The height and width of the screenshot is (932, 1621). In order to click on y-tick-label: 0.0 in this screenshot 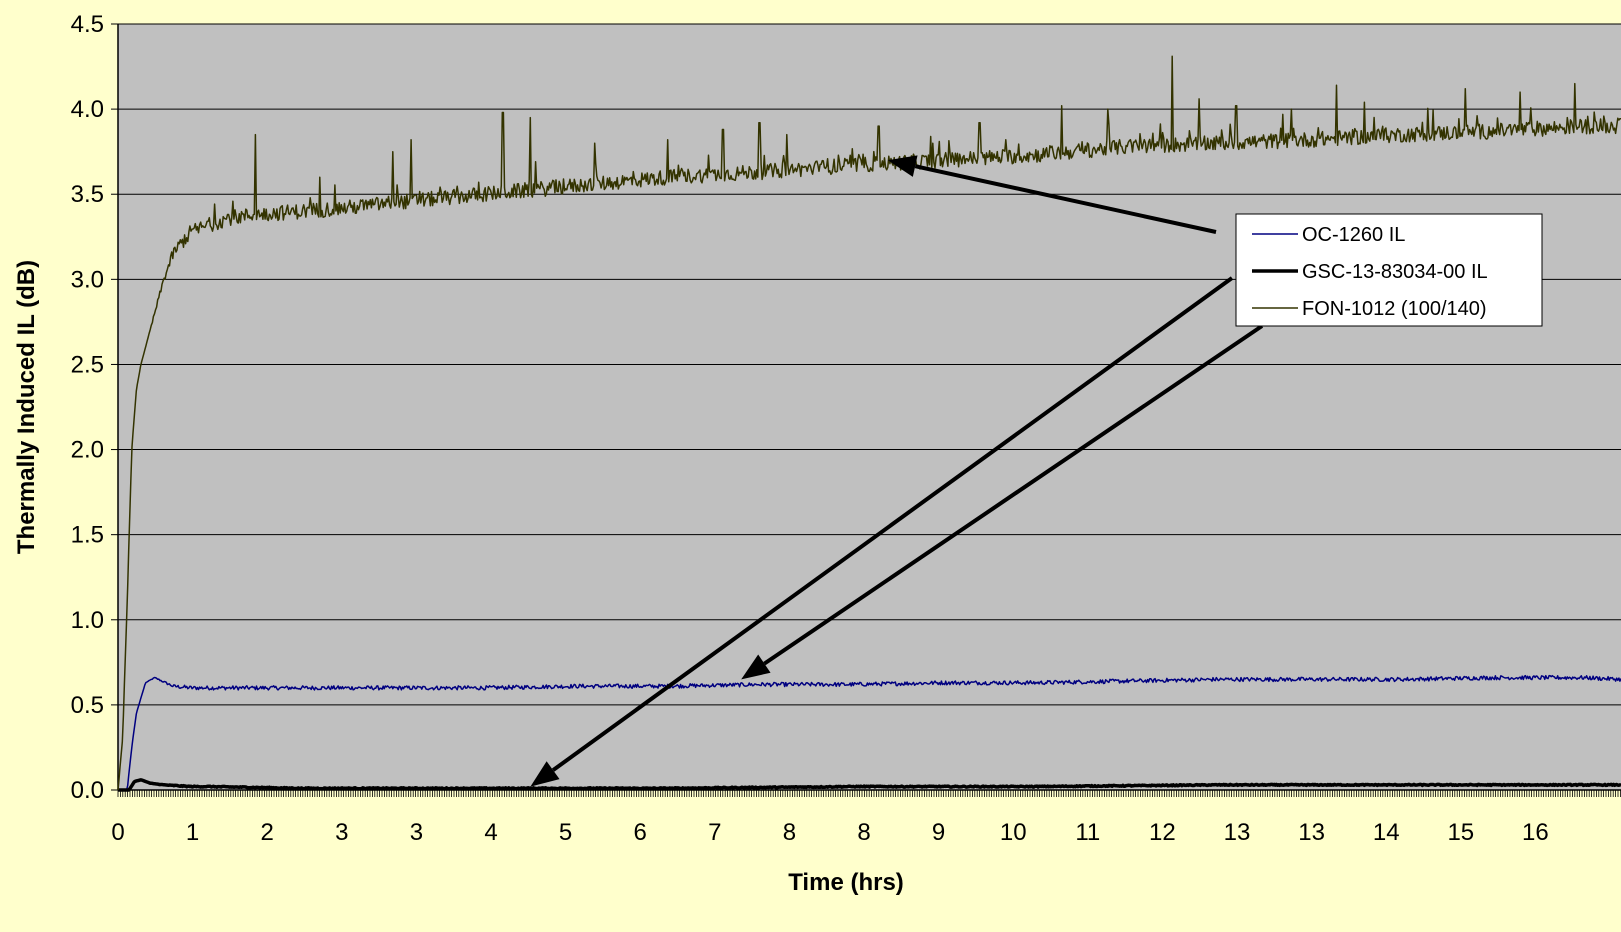, I will do `click(87, 790)`.